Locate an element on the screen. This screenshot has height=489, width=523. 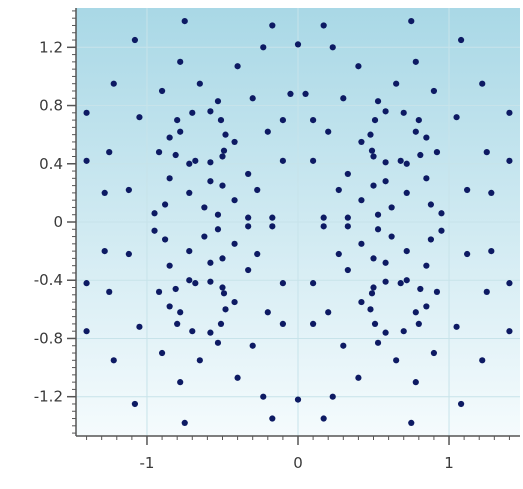
x-tick-label: 0 is located at coordinates (298, 463).